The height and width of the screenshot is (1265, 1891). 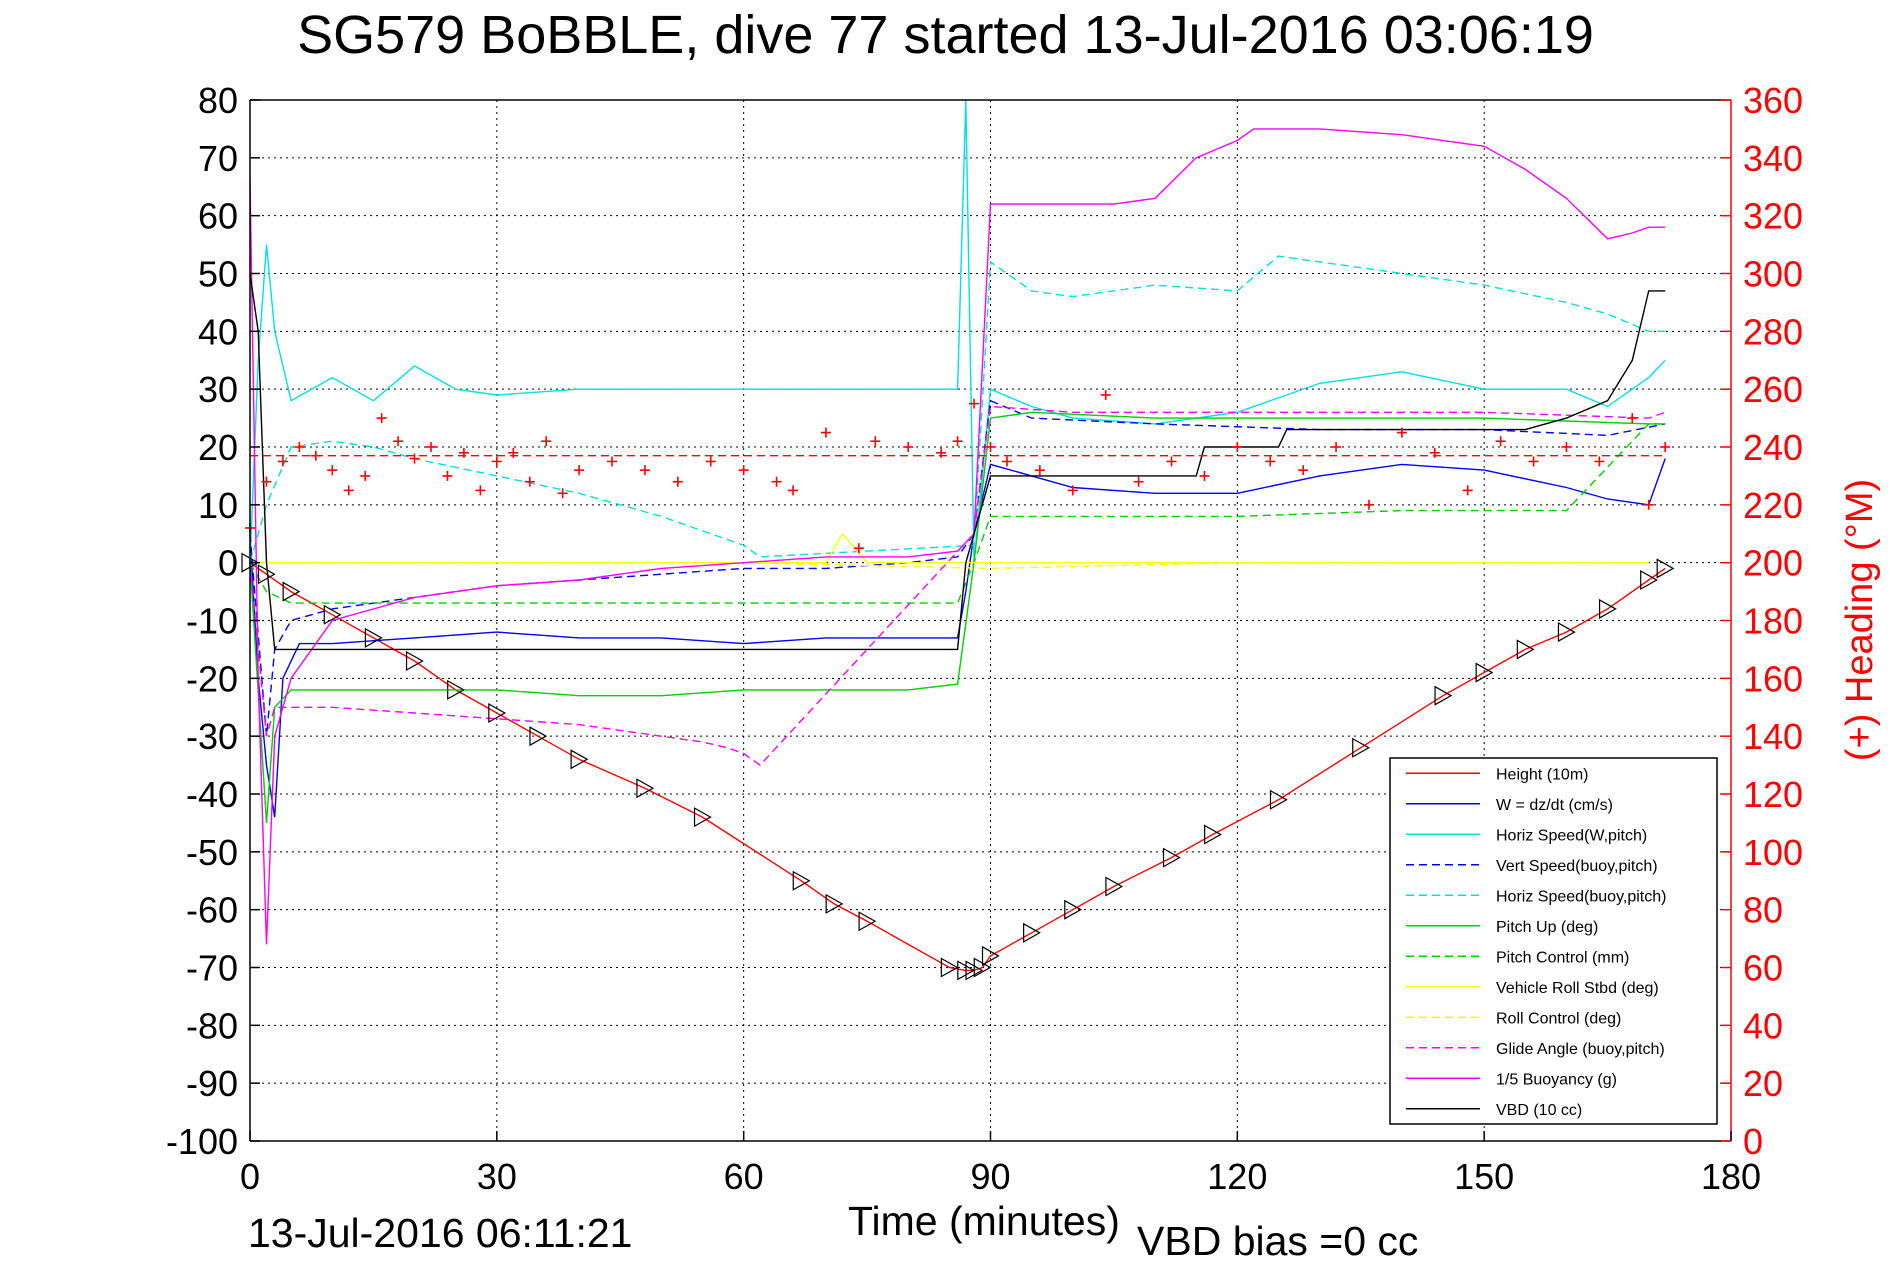 What do you see at coordinates (1773, 678) in the screenshot?
I see `y-right-tick-label: 160` at bounding box center [1773, 678].